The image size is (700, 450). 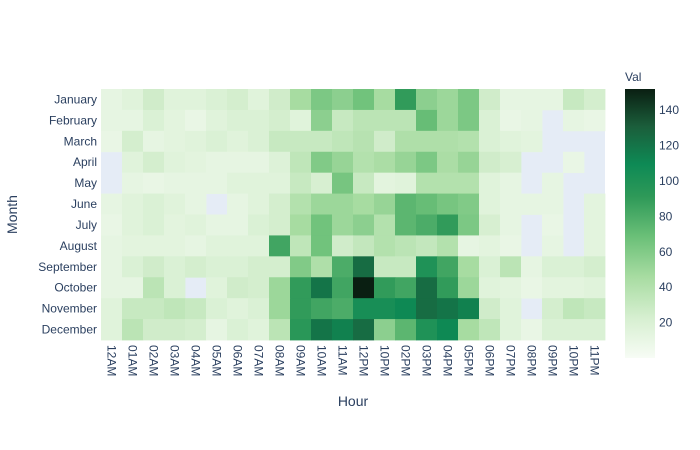 I want to click on x-tick-label: 01AM, so click(x=133, y=360).